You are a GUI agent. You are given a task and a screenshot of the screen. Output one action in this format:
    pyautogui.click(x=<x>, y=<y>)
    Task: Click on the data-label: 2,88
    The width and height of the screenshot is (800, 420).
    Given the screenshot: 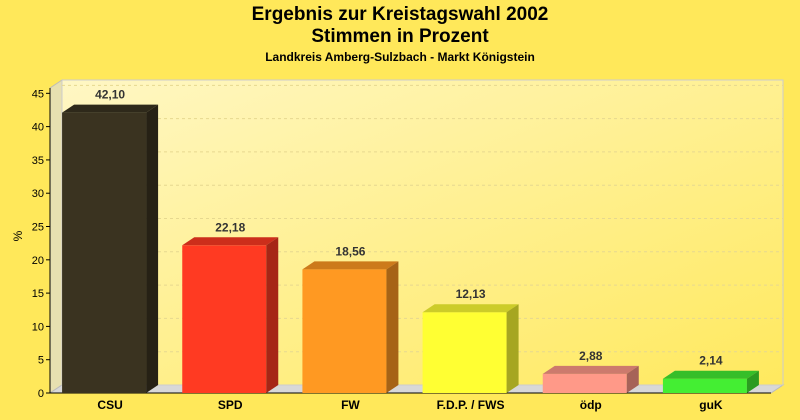 What is the action you would take?
    pyautogui.click(x=591, y=356)
    